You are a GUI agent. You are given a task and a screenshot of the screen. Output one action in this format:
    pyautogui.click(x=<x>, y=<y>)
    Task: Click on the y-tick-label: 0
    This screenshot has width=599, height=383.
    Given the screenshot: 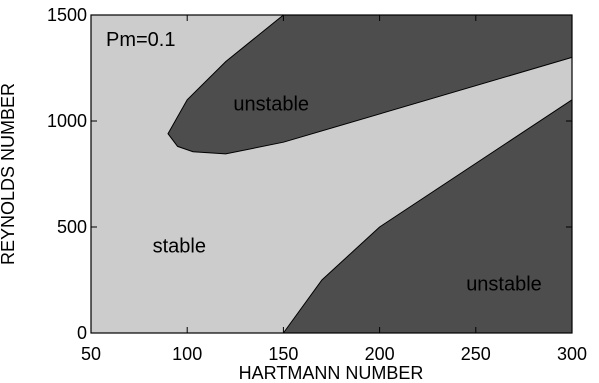 What is the action you would take?
    pyautogui.click(x=82, y=333)
    